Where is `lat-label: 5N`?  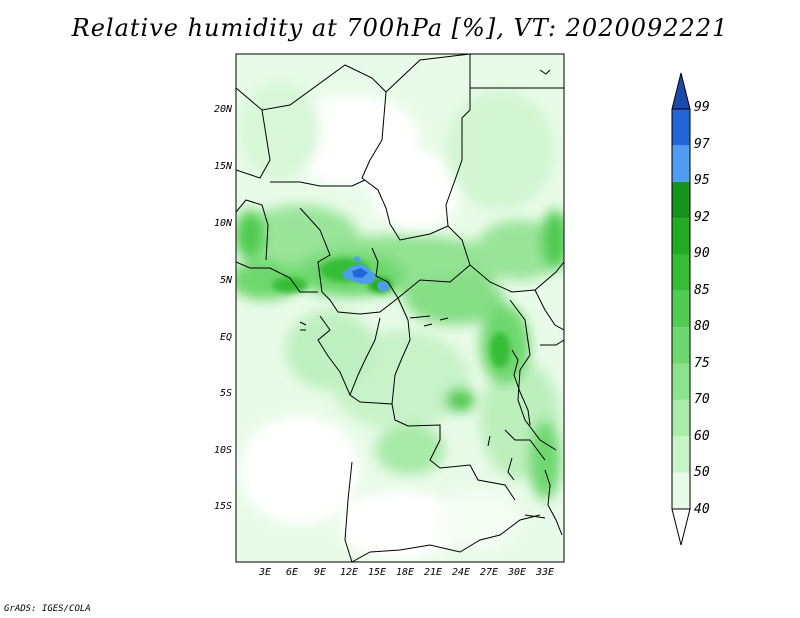 lat-label: 5N is located at coordinates (217, 280).